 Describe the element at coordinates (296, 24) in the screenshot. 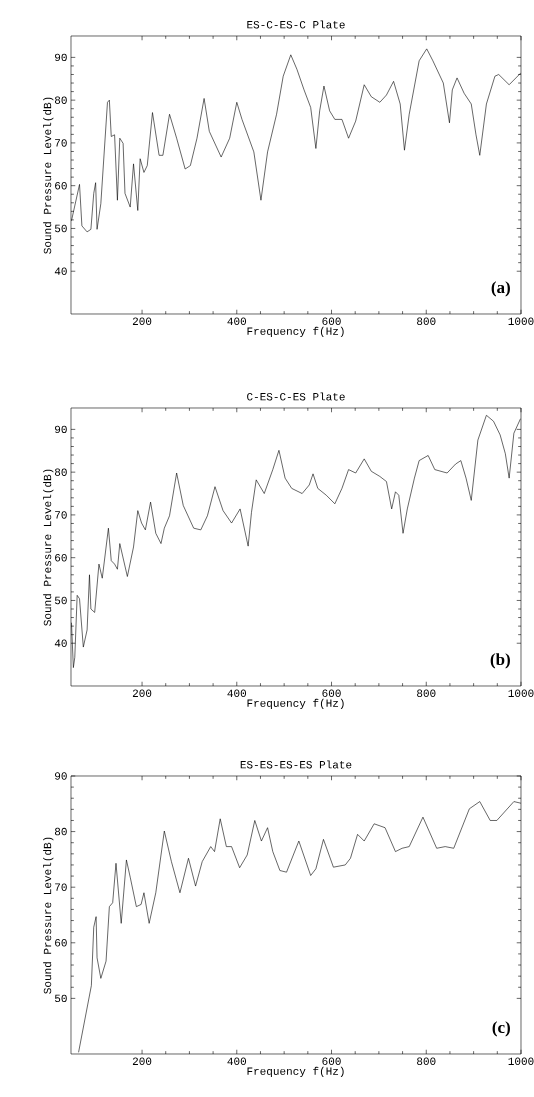

I see `chart-title: ES-C-ES-C Plate` at that location.